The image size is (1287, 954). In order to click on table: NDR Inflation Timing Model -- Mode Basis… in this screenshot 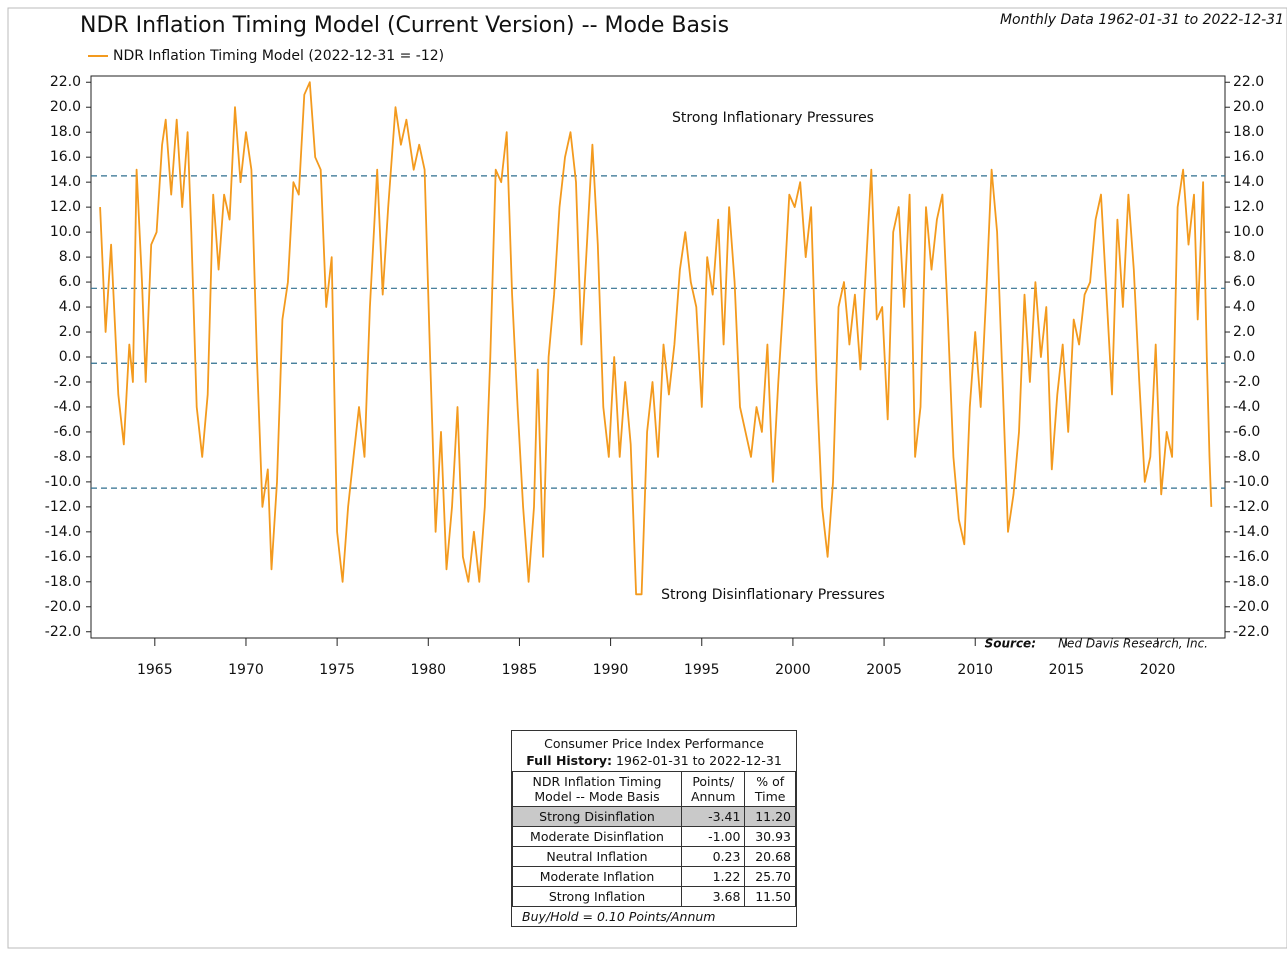, I will do `click(654, 839)`.